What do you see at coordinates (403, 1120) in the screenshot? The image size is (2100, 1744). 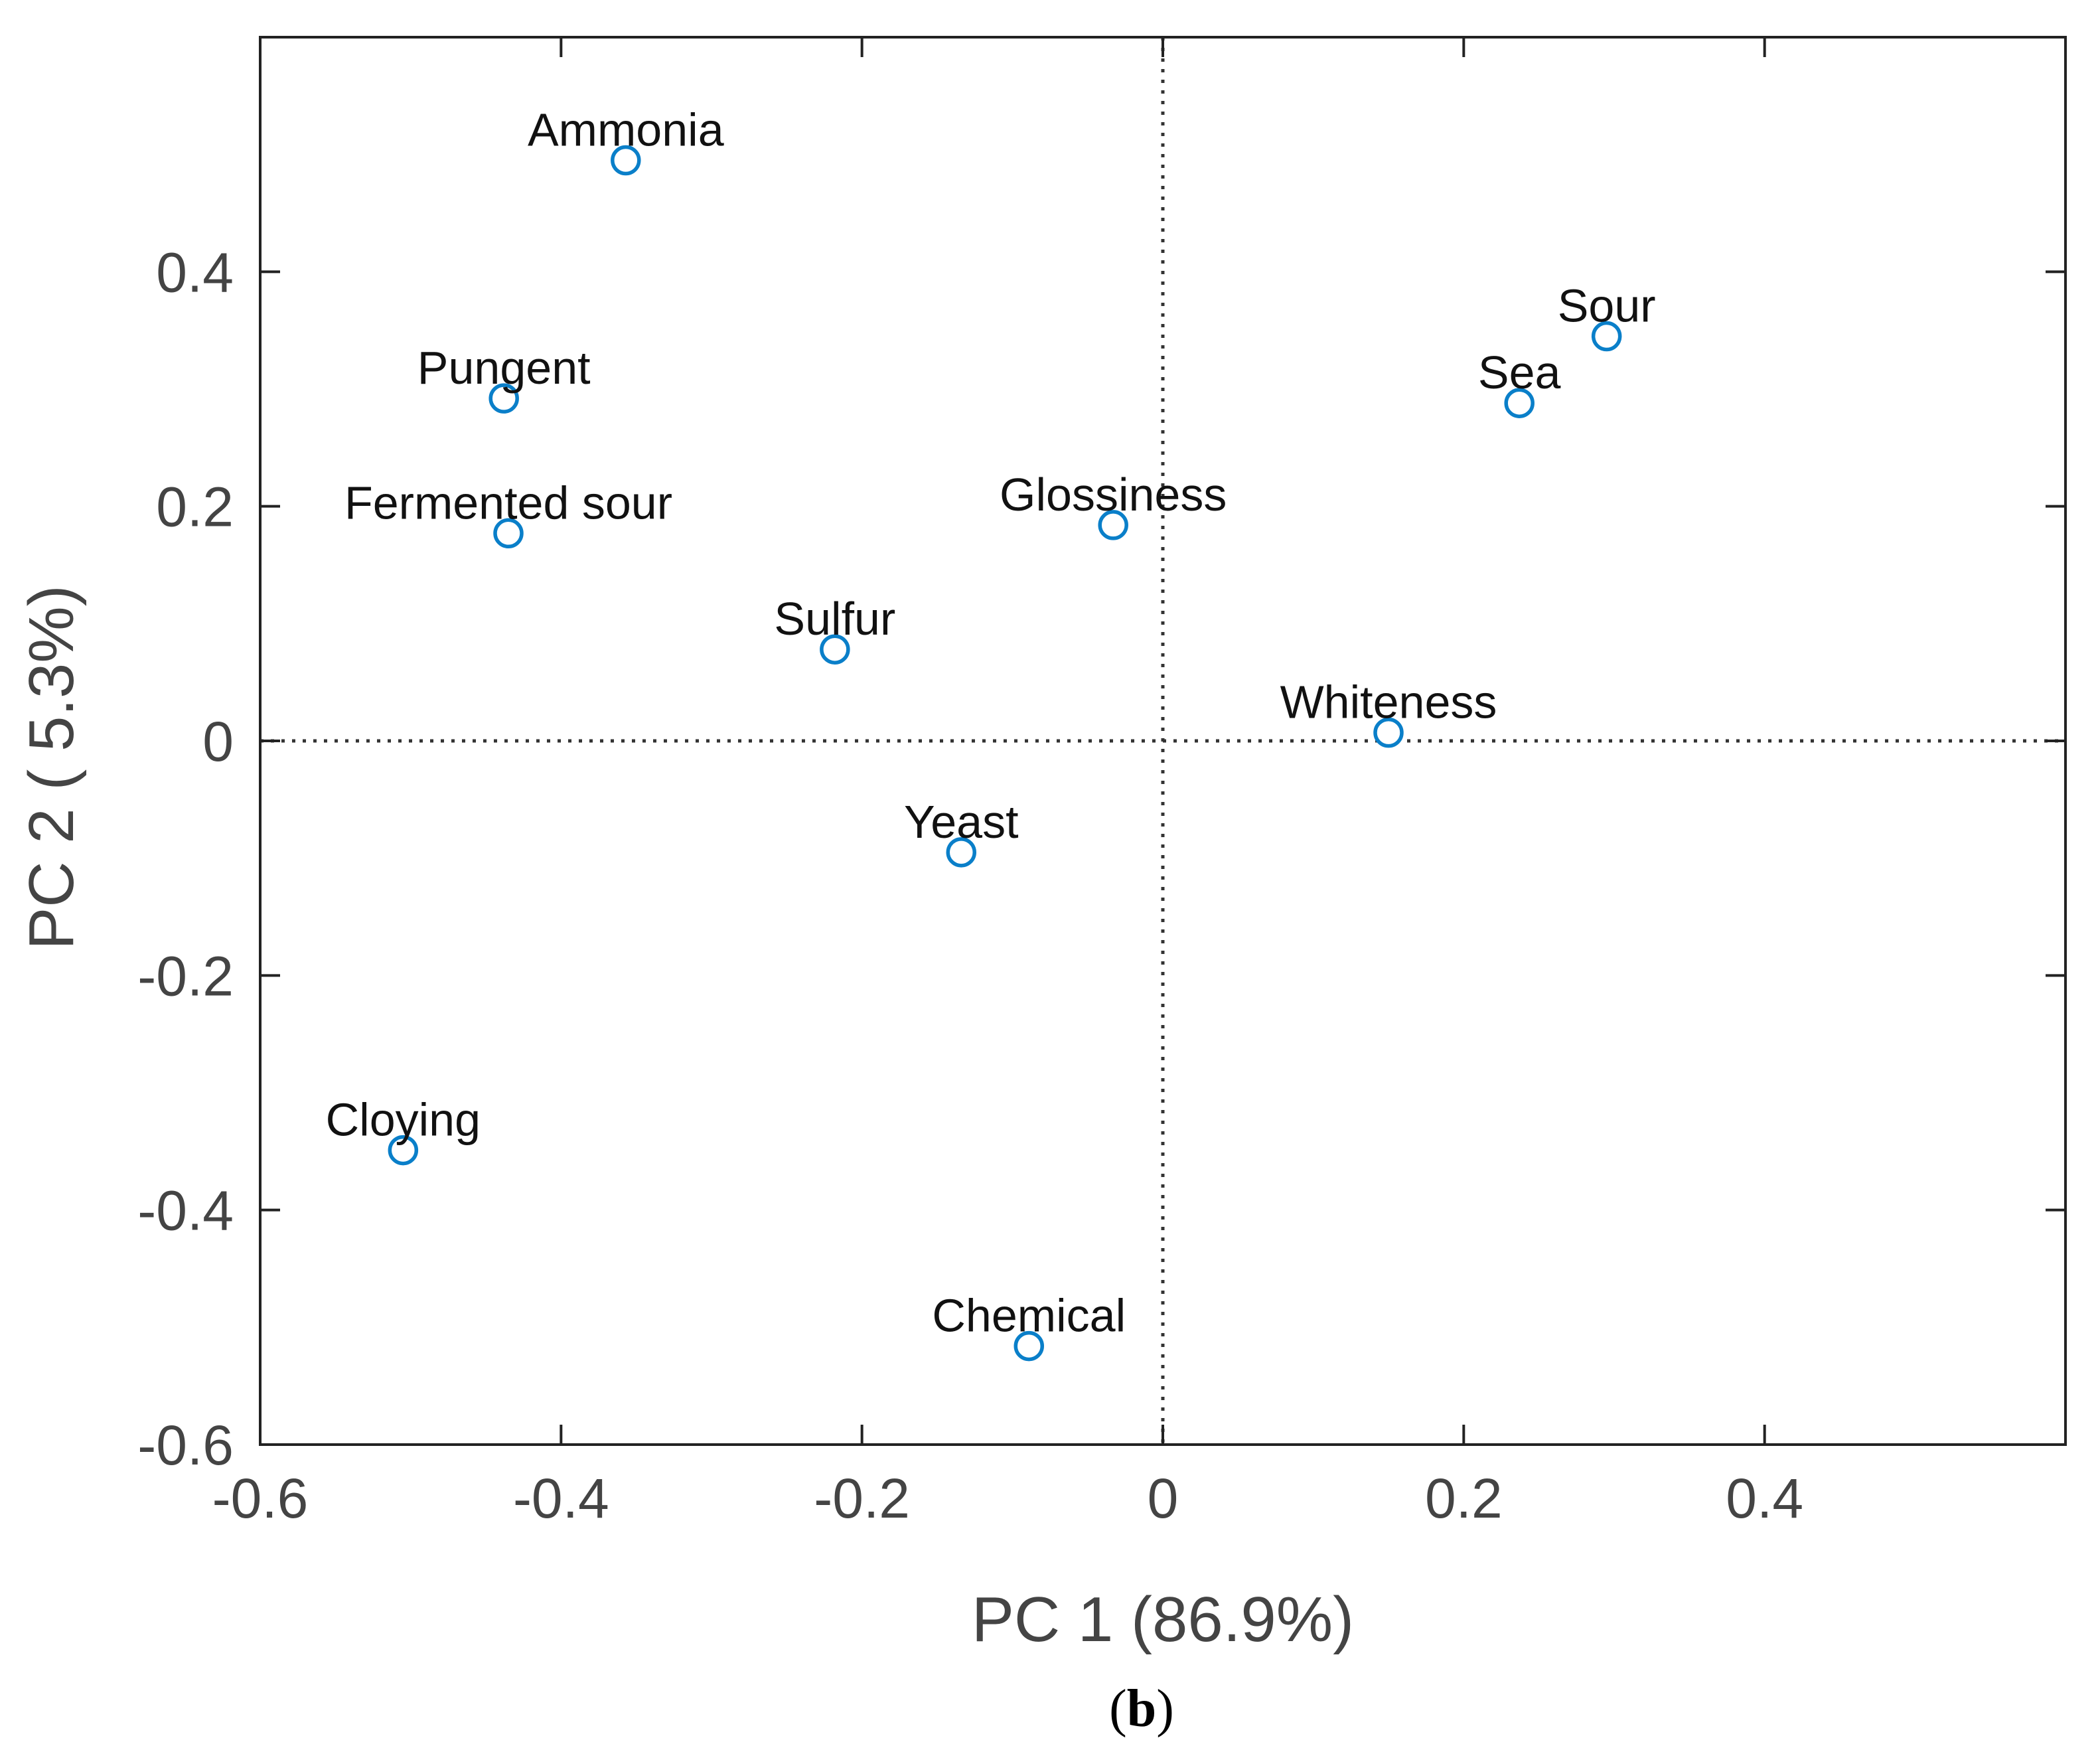 I see `point-label: Cloying` at bounding box center [403, 1120].